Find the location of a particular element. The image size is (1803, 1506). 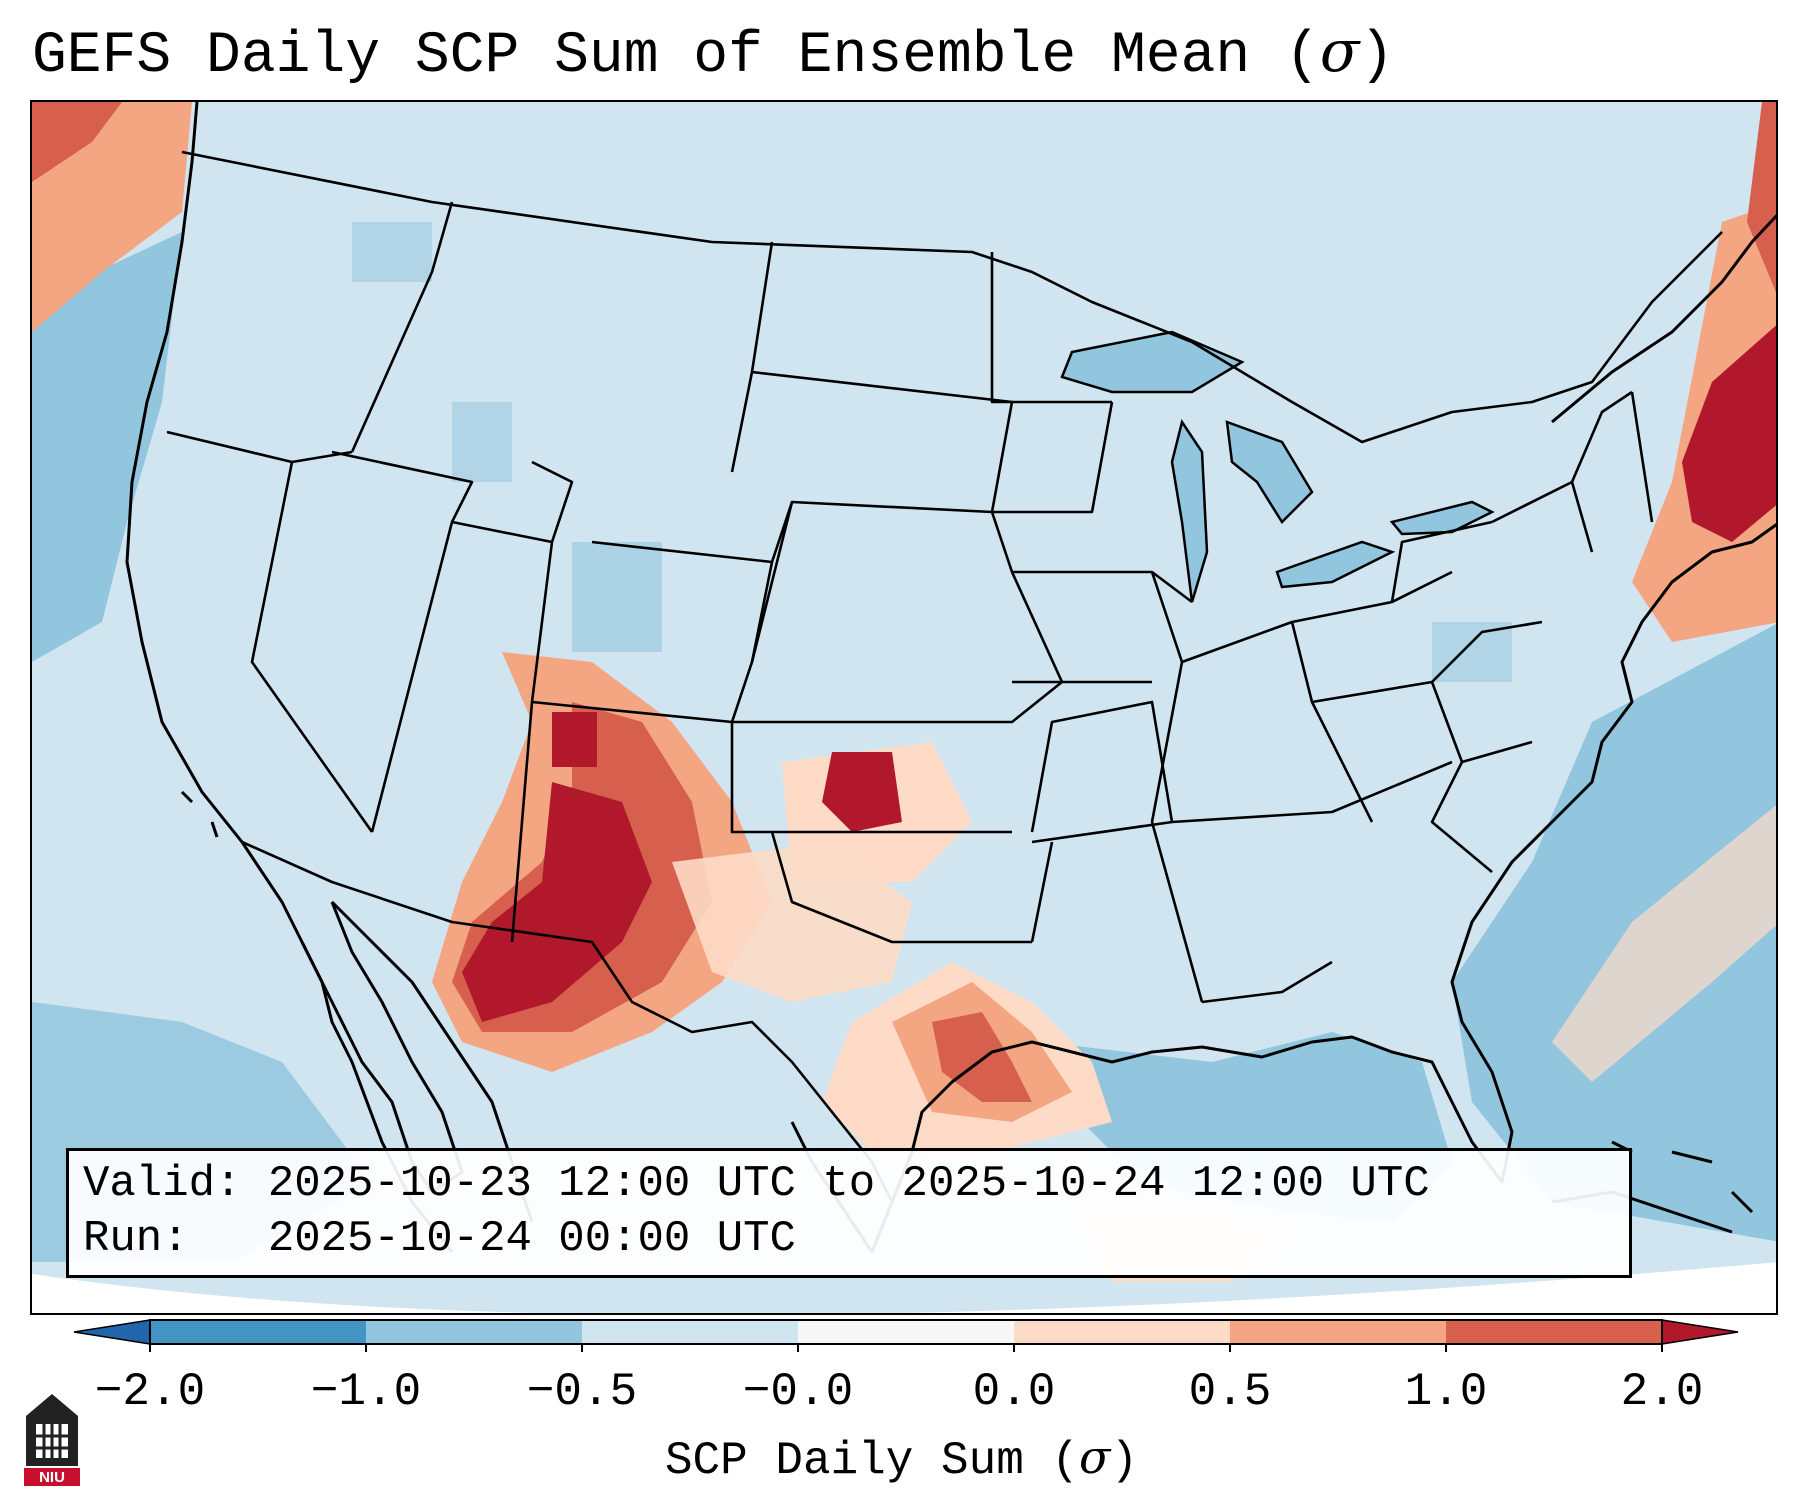

colorbar-over-arrow is located at coordinates (1700, 1332).